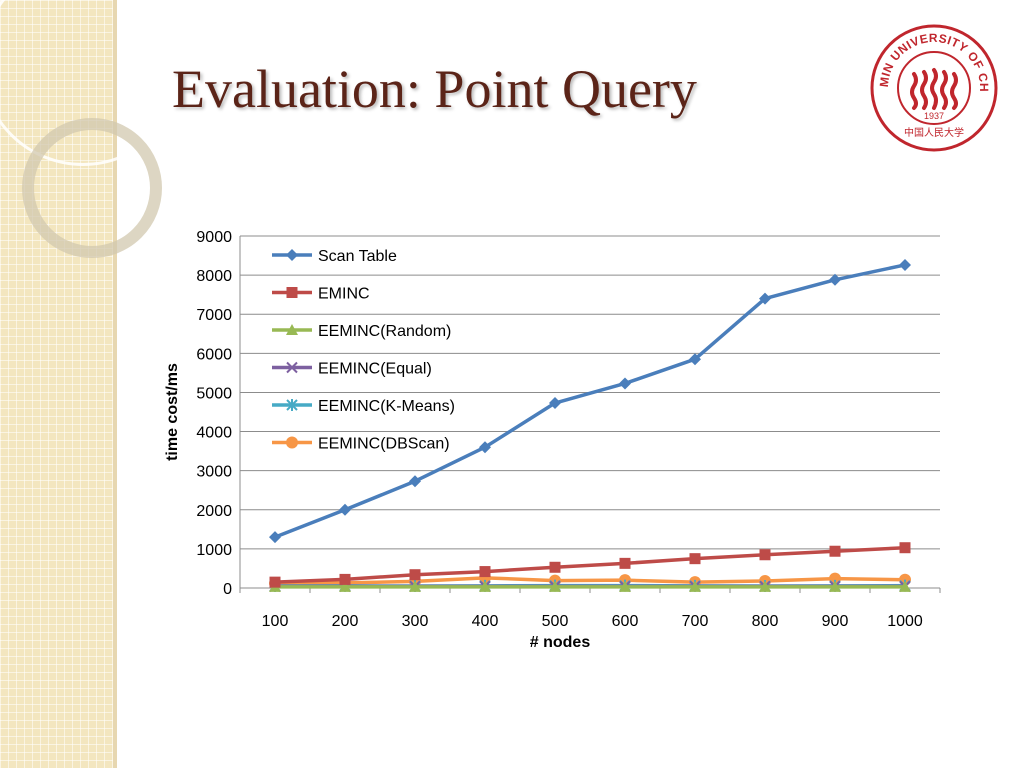  What do you see at coordinates (434, 89) in the screenshot?
I see `slide-title: Evaluation: Point Query` at bounding box center [434, 89].